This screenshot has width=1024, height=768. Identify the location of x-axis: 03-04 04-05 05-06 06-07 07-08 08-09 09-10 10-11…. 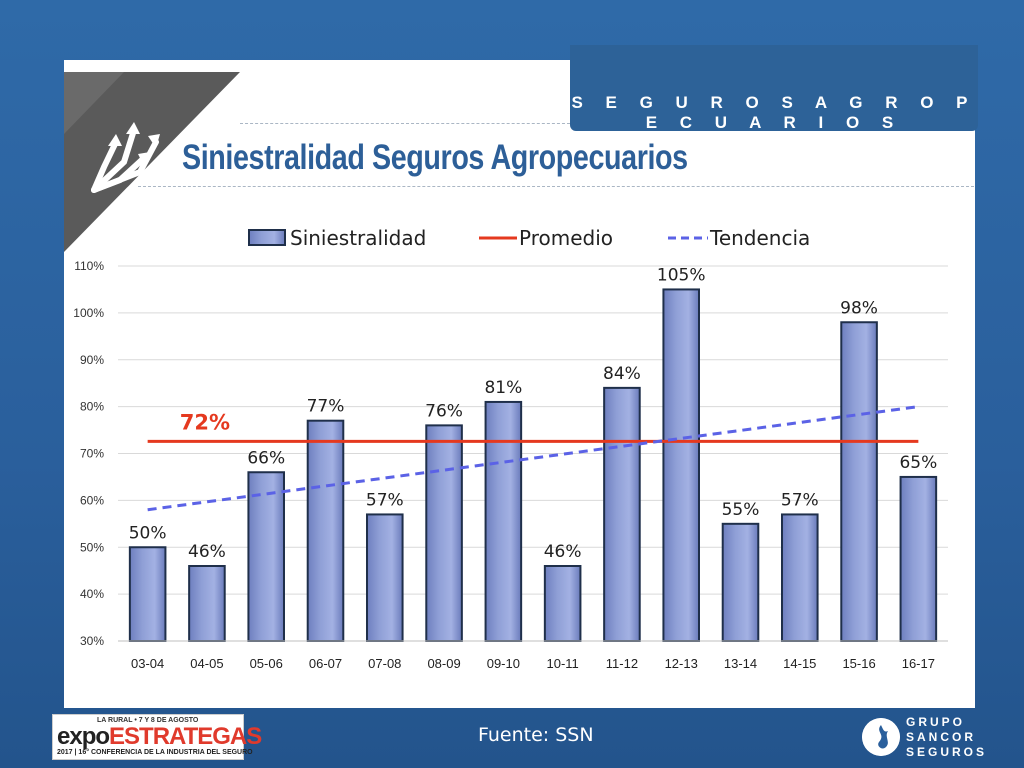
(533, 655).